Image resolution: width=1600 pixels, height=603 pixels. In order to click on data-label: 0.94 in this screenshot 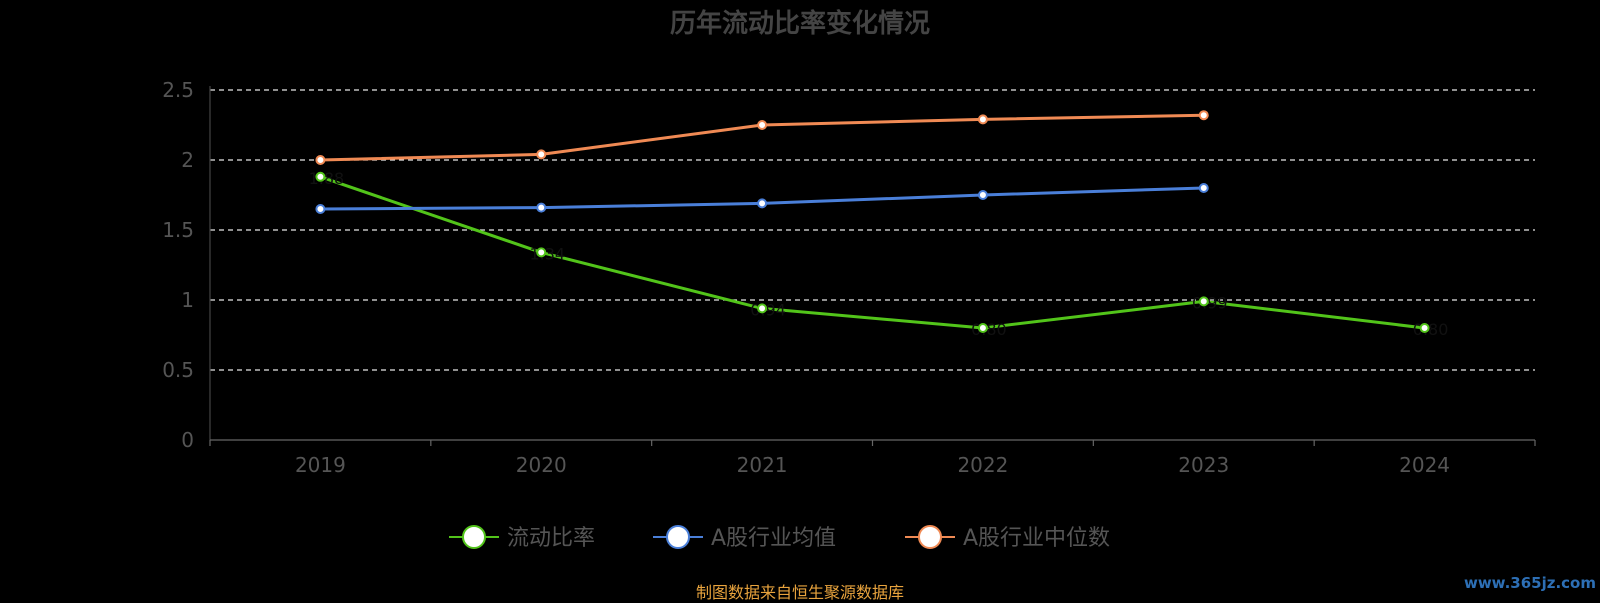, I will do `click(768, 309)`.